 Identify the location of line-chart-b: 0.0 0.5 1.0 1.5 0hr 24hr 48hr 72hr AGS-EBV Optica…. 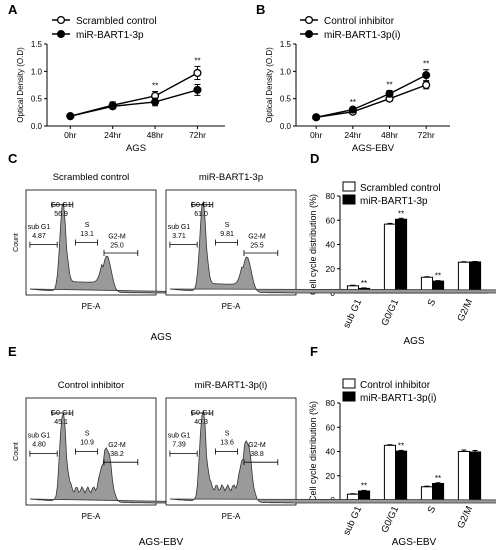
(357, 84).